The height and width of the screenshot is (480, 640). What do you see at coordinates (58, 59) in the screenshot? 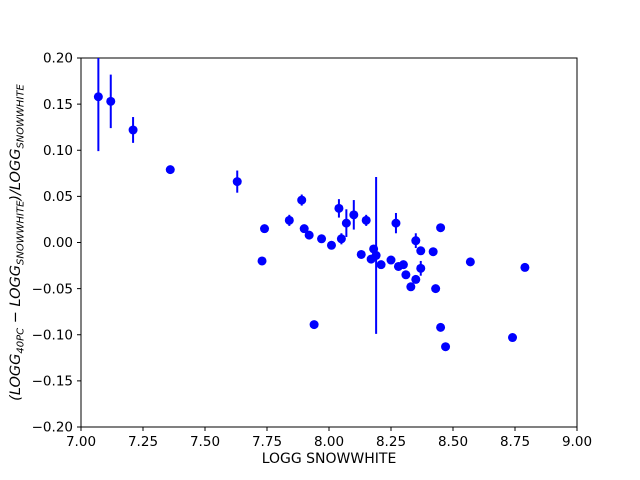
I see `y-tick-label: 0.20` at bounding box center [58, 59].